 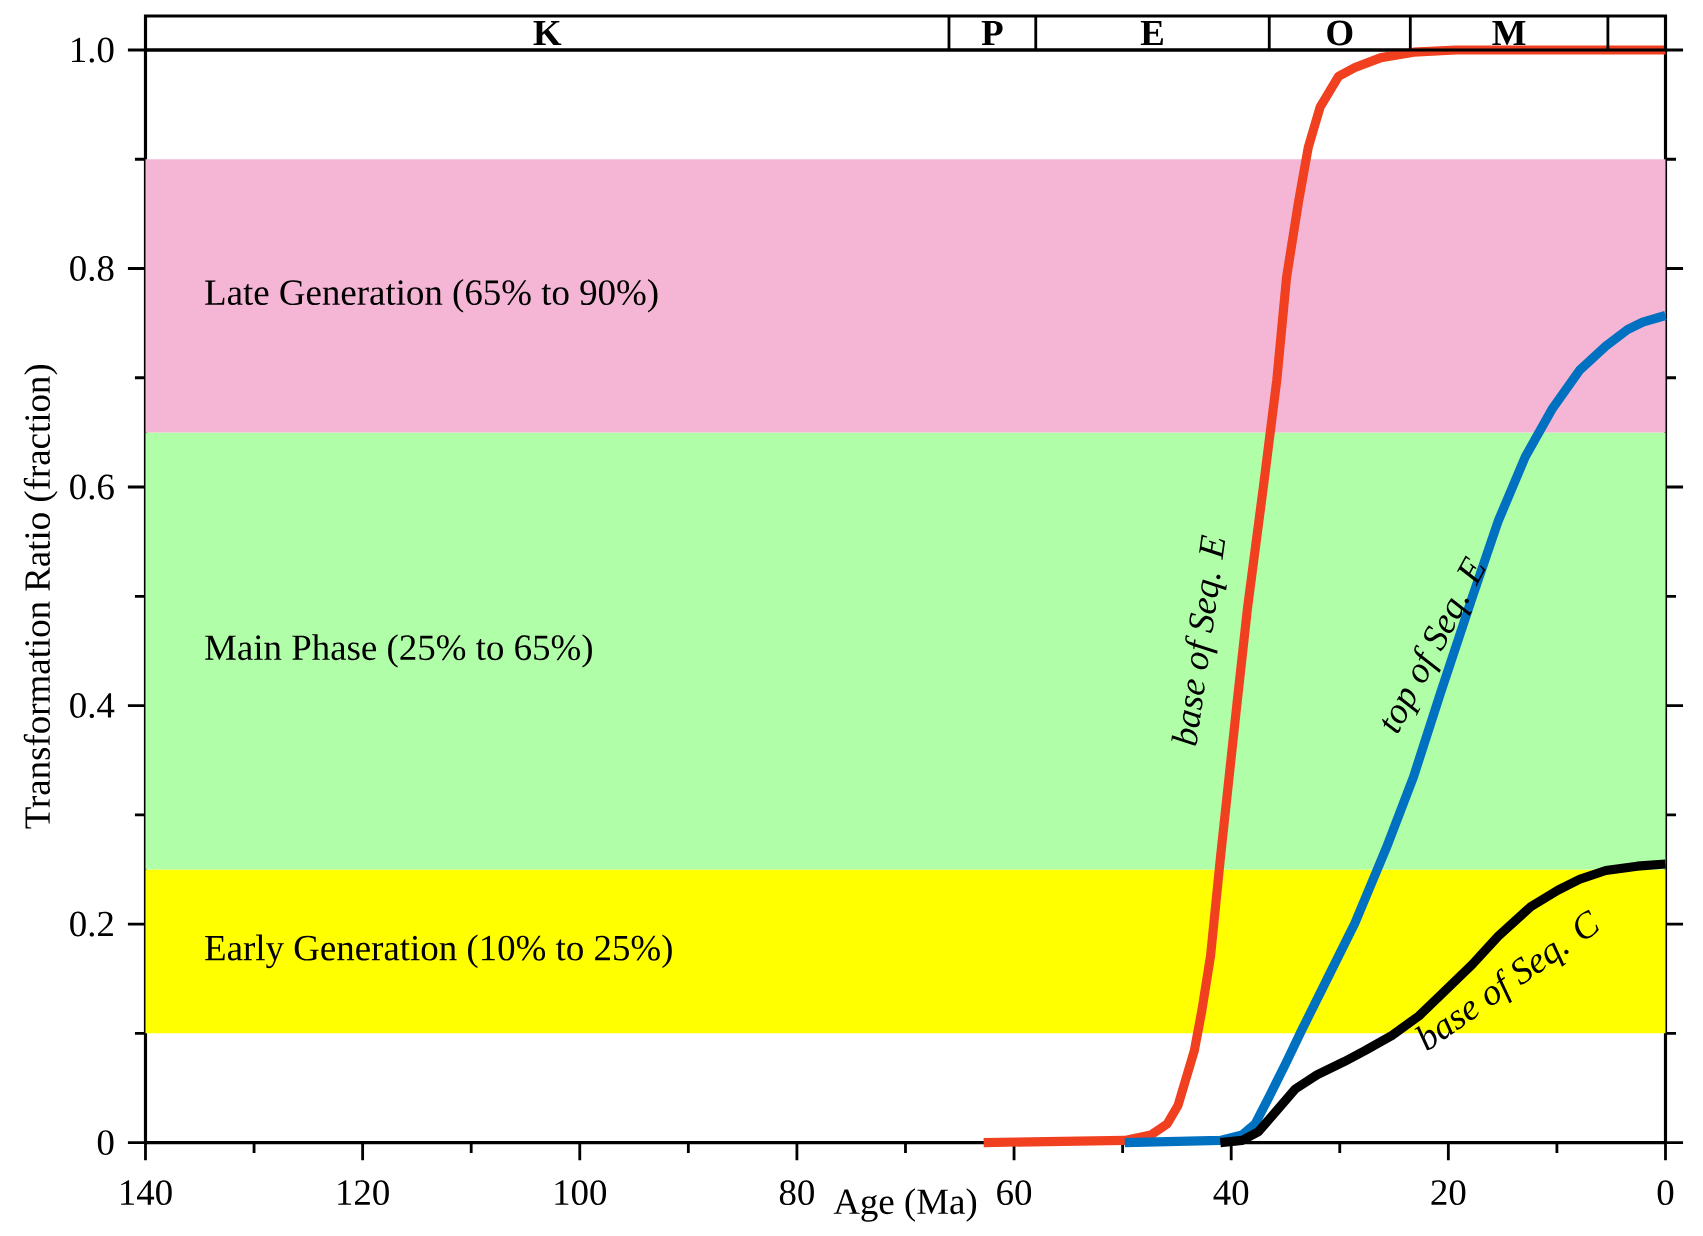 What do you see at coordinates (905, 1205) in the screenshot?
I see `x-axis-title: Age (Ma)` at bounding box center [905, 1205].